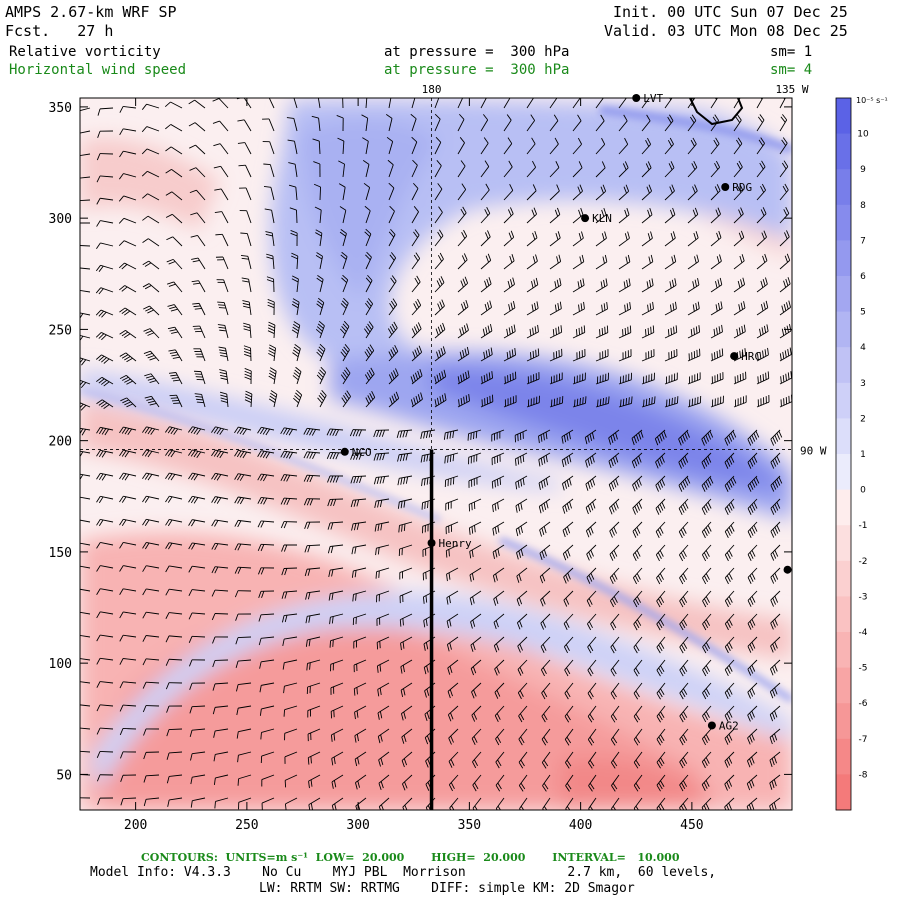 The width and height of the screenshot is (900, 900). Describe the element at coordinates (736, 187) in the screenshot. I see `station: RDG` at that location.